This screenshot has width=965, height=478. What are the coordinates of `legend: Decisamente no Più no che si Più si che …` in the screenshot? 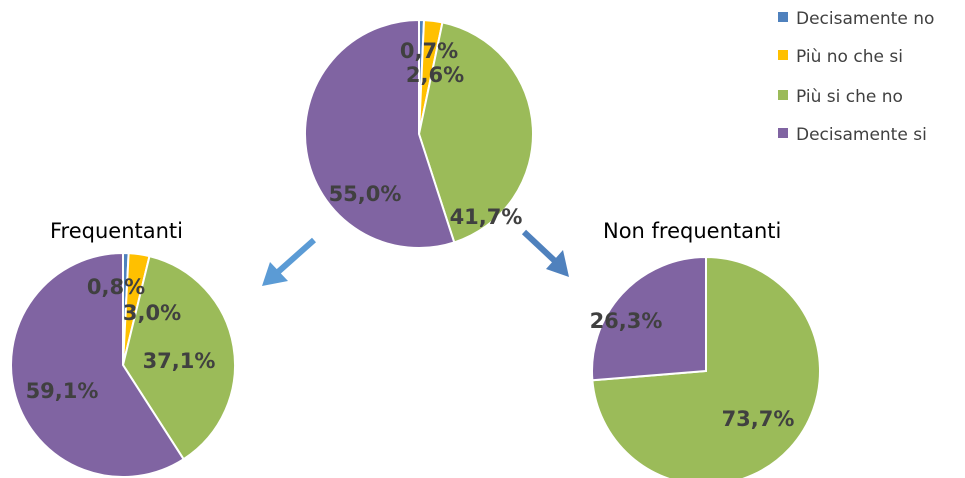 It's located at (856, 77).